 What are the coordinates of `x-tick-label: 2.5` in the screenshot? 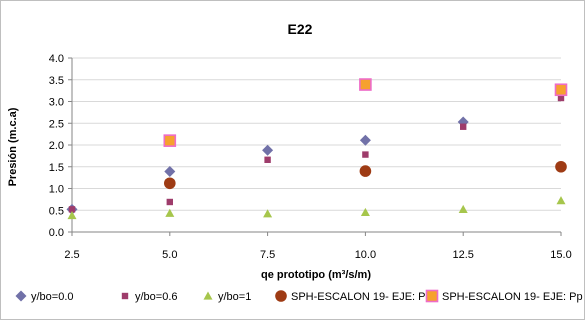 It's located at (71, 255).